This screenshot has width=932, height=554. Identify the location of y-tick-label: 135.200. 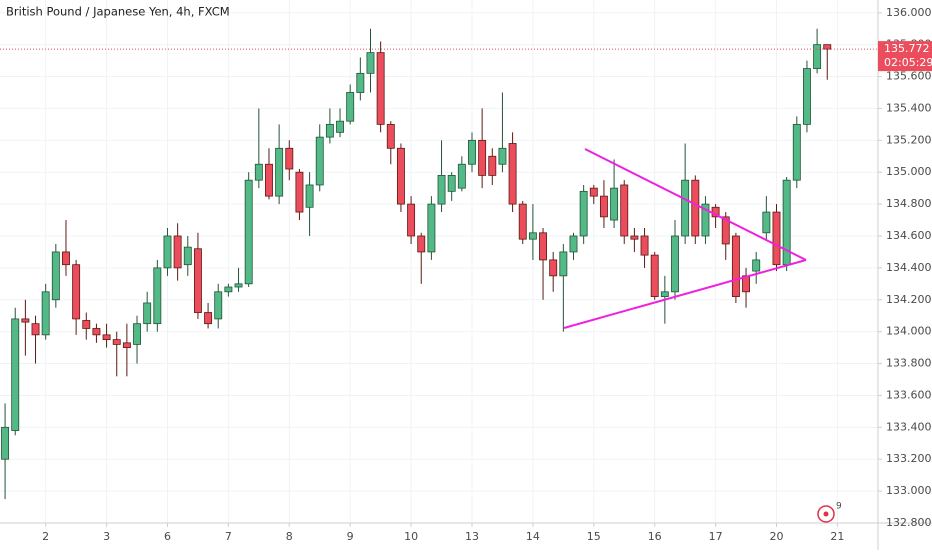
(909, 139).